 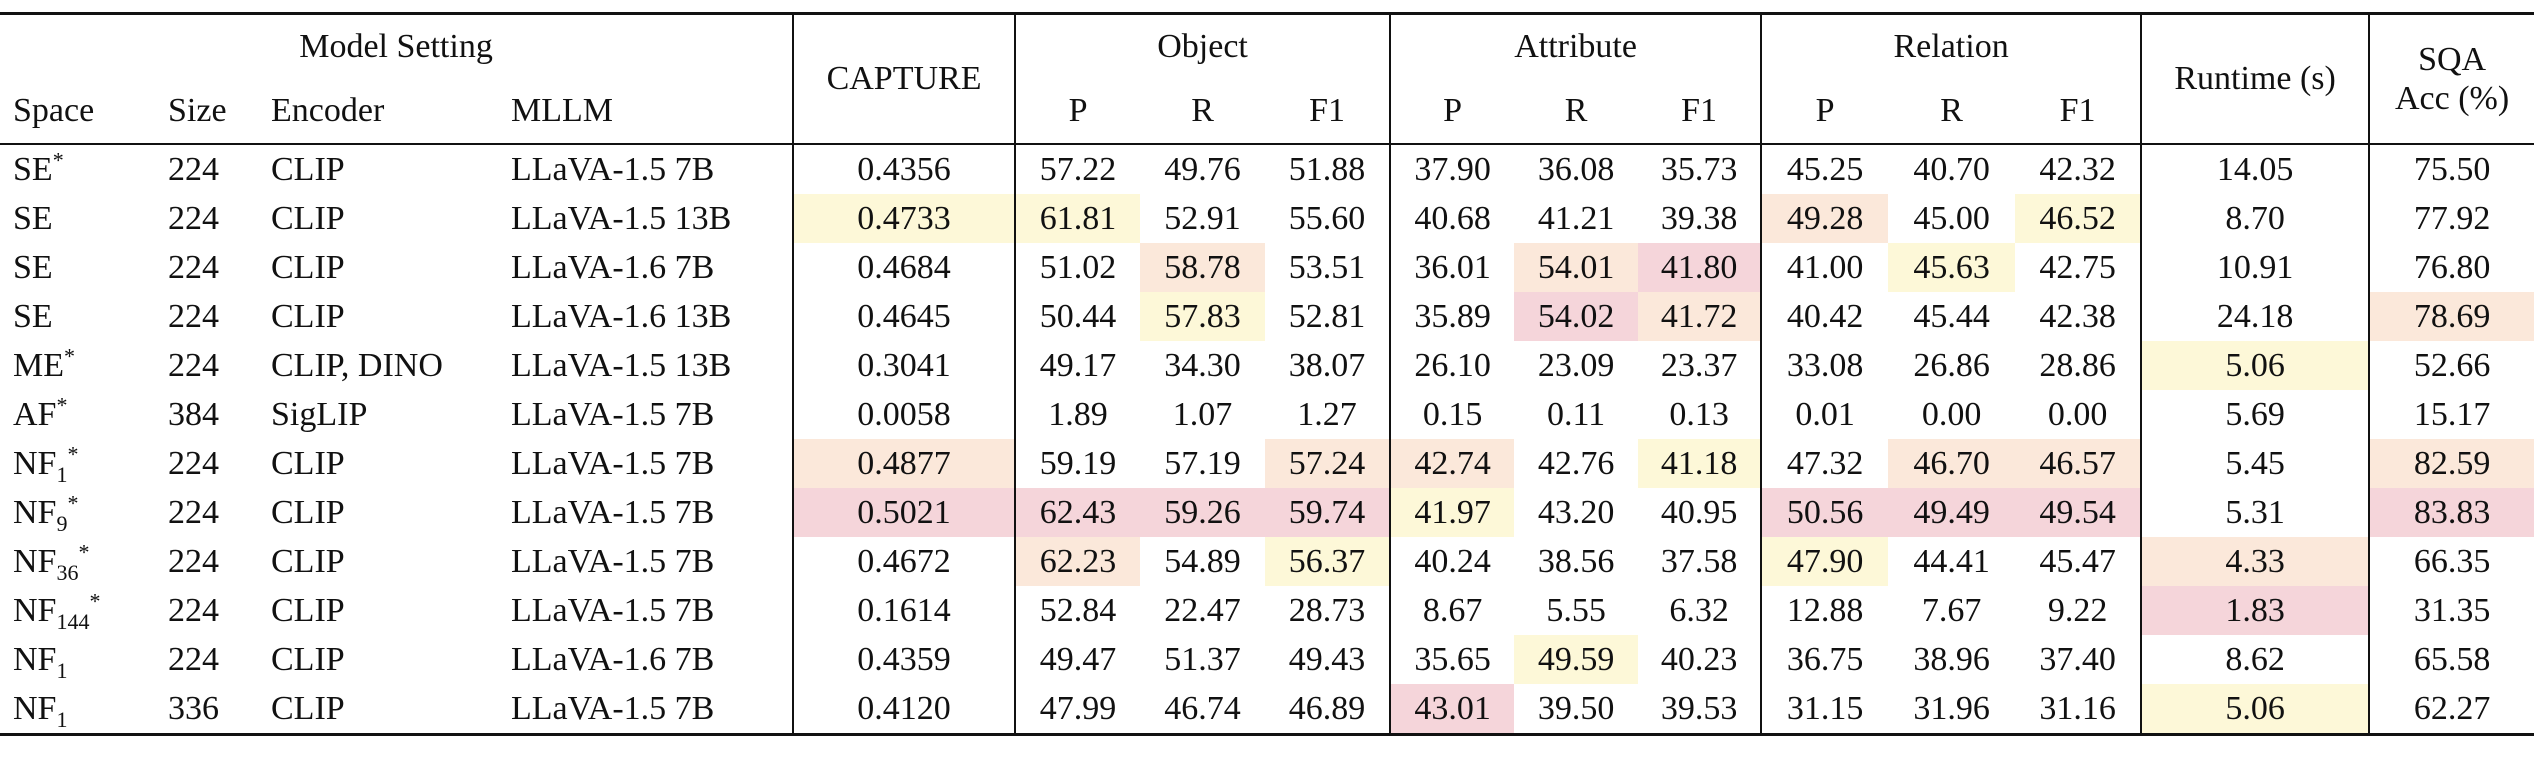 I want to click on value-cell: 45.63, so click(x=1952, y=267).